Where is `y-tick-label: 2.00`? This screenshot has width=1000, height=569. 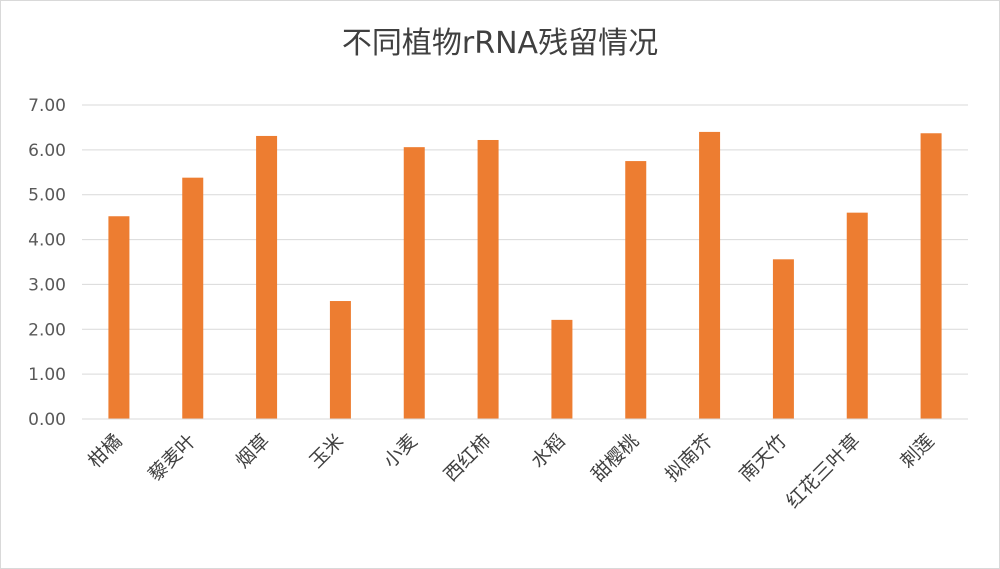 y-tick-label: 2.00 is located at coordinates (47, 330).